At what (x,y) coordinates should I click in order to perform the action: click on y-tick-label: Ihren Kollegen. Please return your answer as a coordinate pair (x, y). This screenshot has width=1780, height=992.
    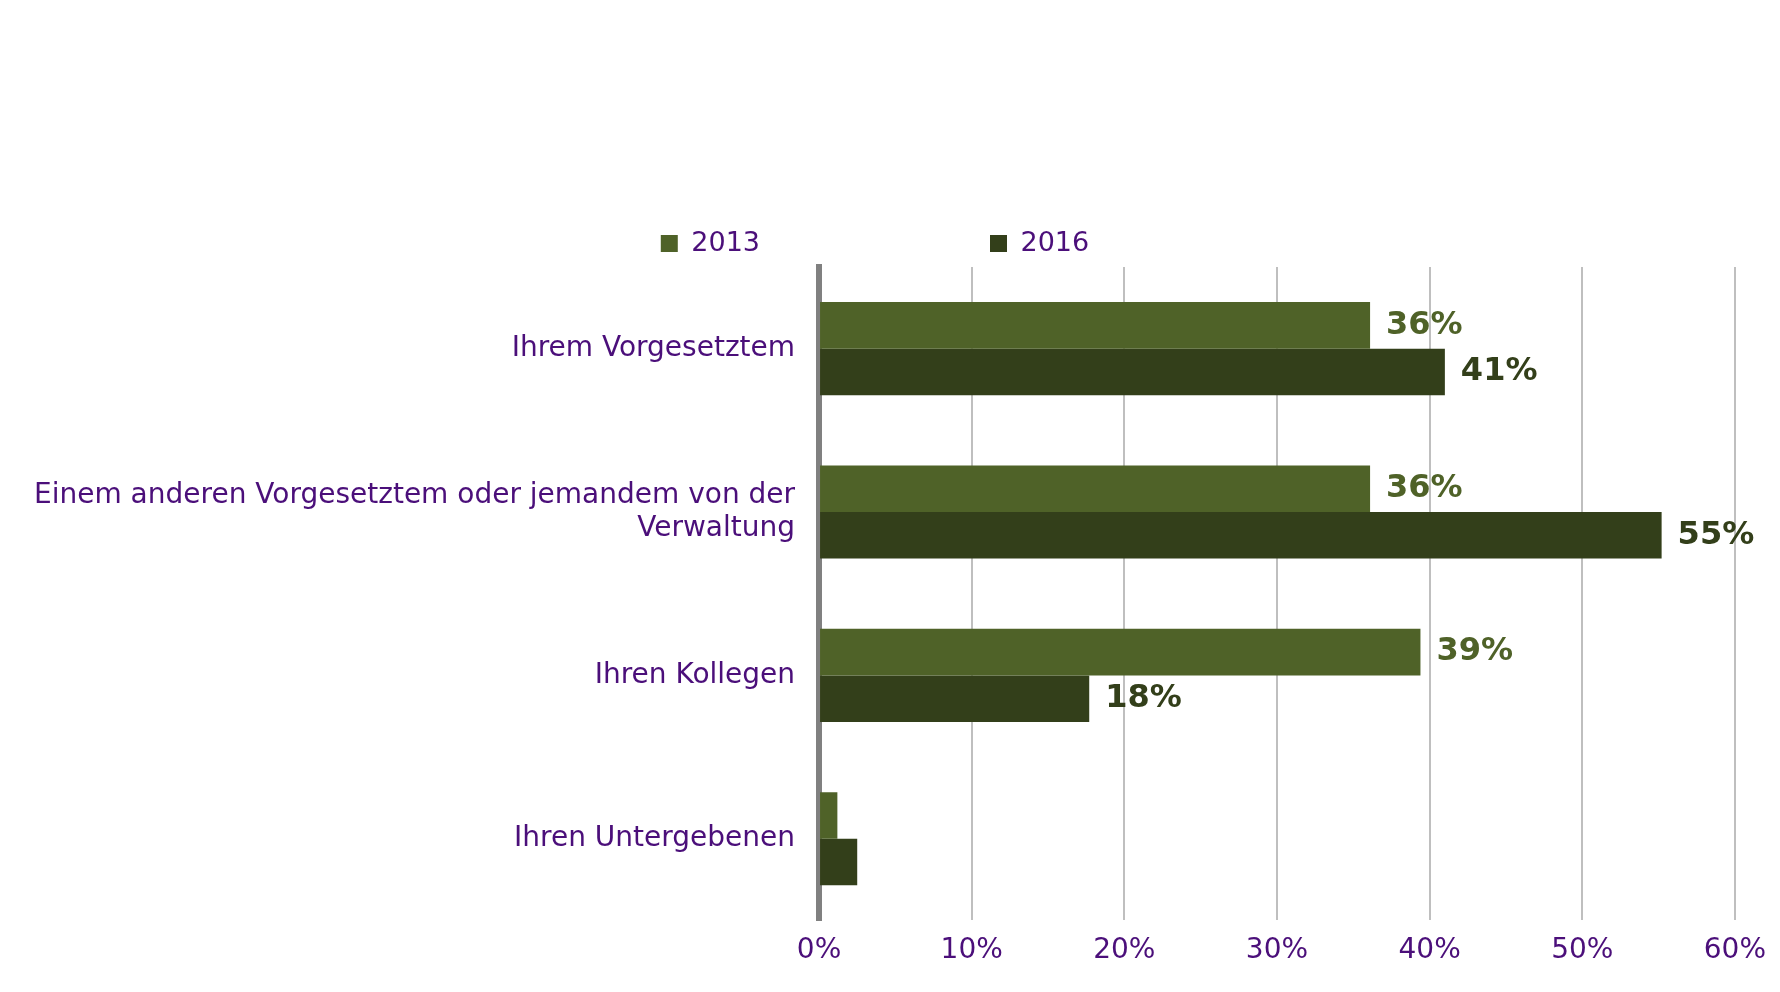
    Looking at the image, I should click on (695, 673).